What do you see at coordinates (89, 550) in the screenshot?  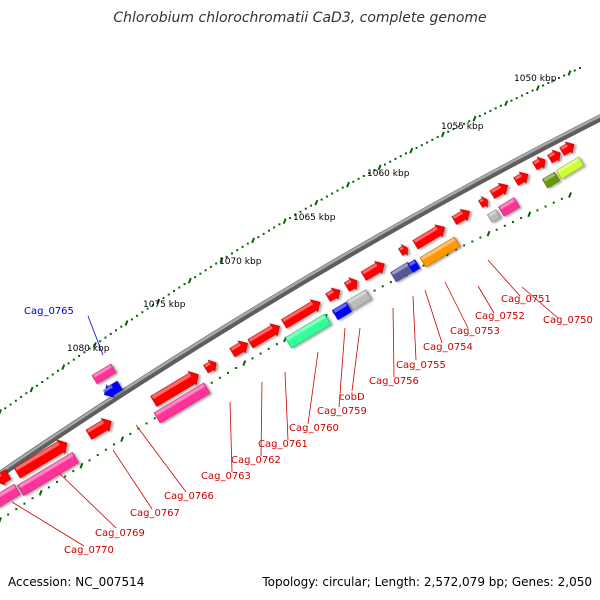 I see `gene-label-cag-0770: Cag_0770` at bounding box center [89, 550].